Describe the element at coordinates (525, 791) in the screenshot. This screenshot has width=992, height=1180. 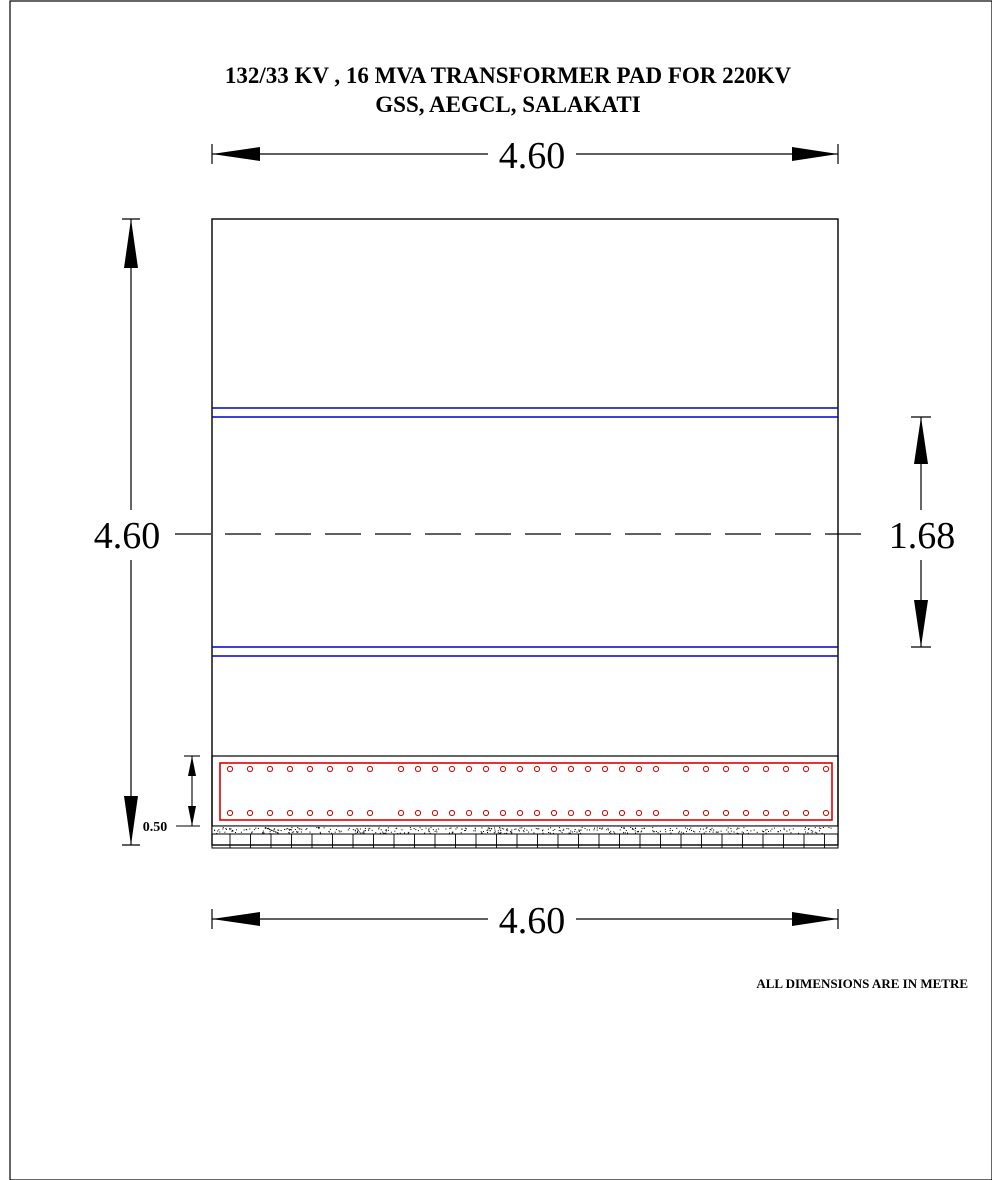
I see `pad-section-outline` at that location.